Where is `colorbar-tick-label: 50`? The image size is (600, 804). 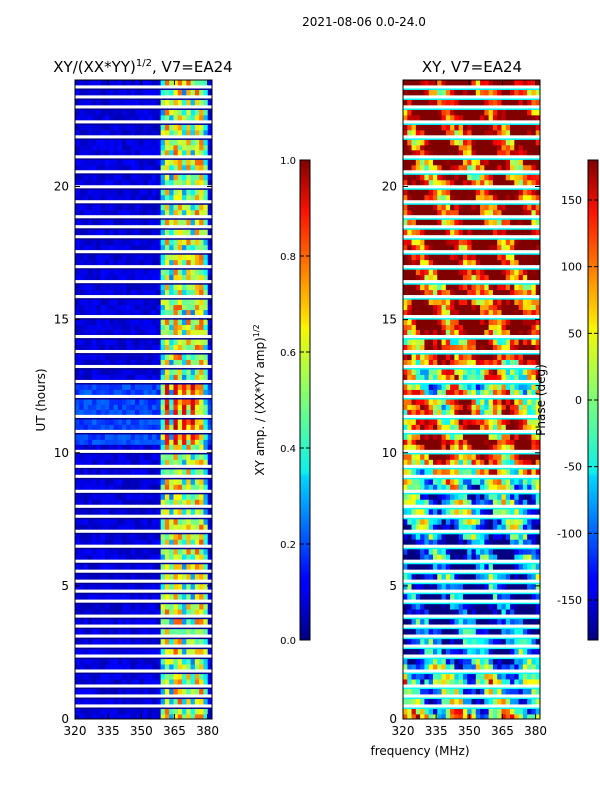 colorbar-tick-label: 50 is located at coordinates (575, 333).